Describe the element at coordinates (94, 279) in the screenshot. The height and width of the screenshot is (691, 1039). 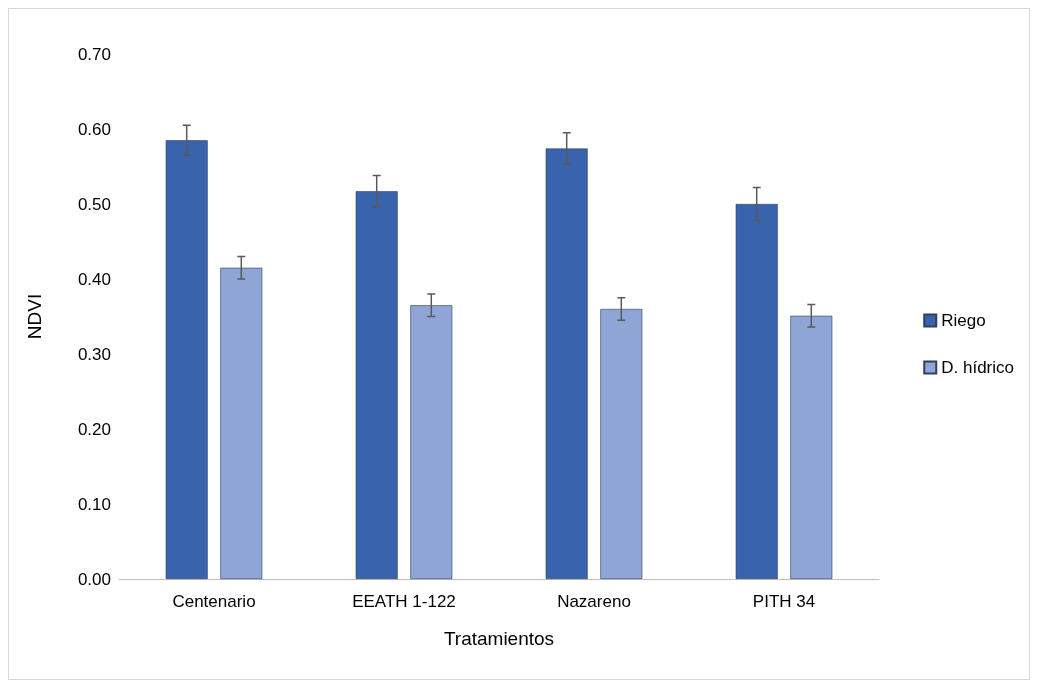
I see `y-tick-label: 0.40` at that location.